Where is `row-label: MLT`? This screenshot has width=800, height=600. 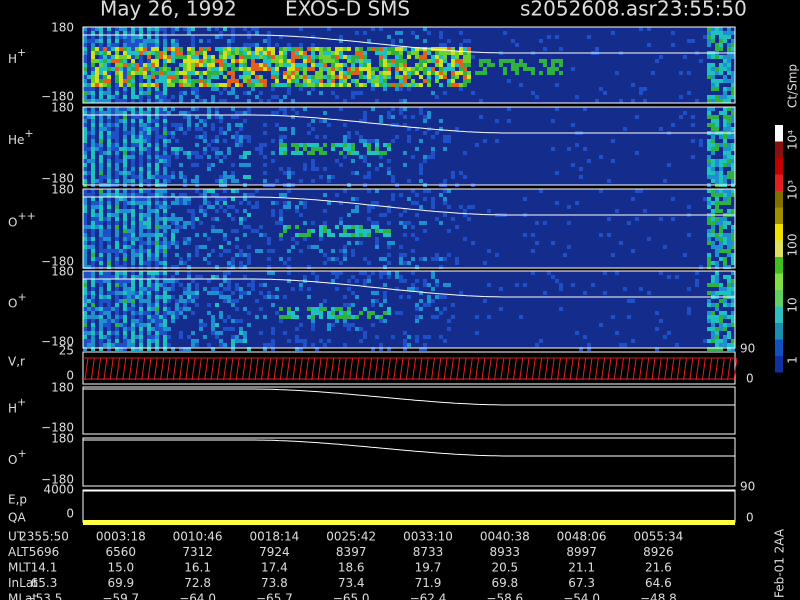
row-label: MLT is located at coordinates (19, 568).